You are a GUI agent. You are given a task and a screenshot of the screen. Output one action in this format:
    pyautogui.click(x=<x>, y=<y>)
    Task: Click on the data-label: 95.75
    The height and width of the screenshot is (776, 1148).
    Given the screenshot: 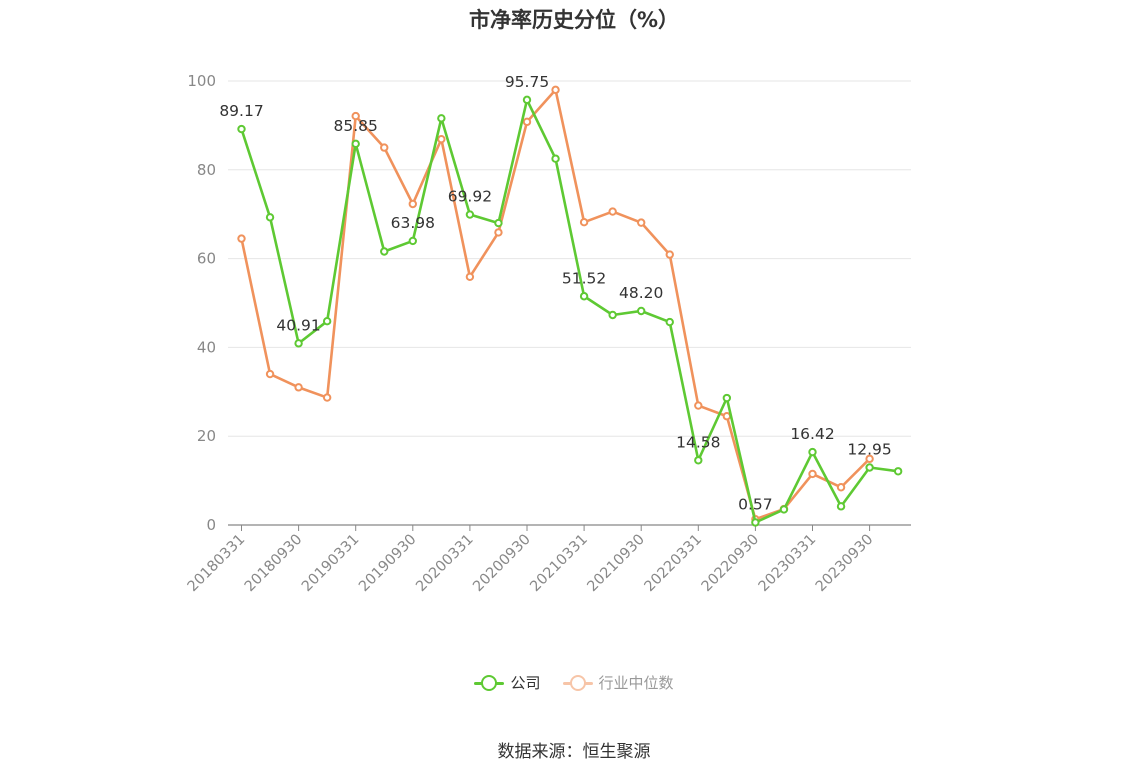 What is the action you would take?
    pyautogui.click(x=527, y=82)
    